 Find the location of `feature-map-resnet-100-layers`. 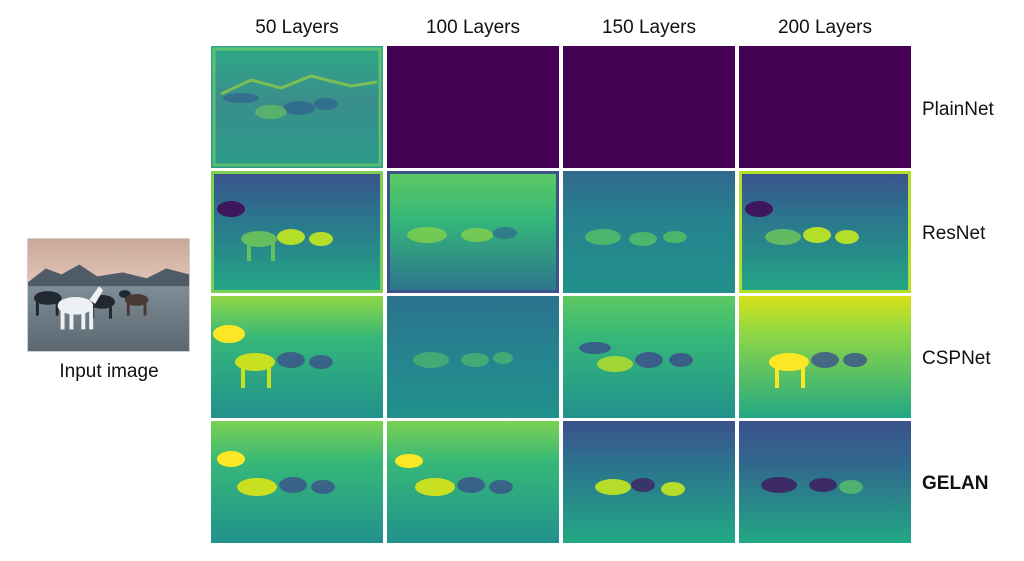

feature-map-resnet-100-layers is located at coordinates (473, 232).